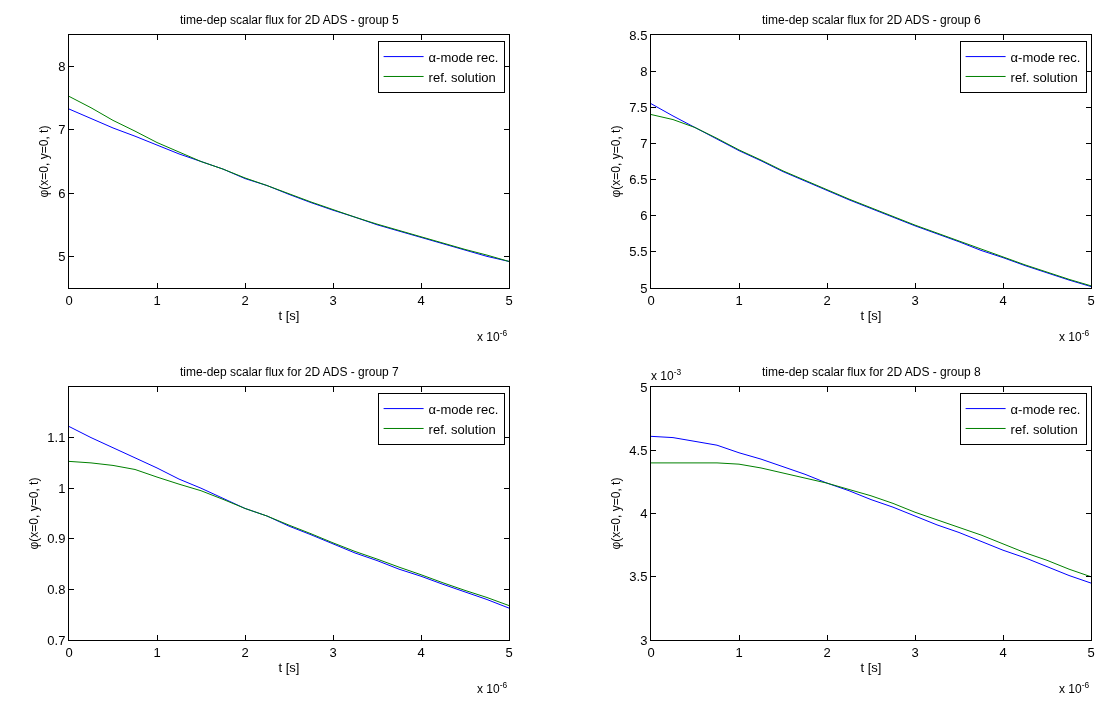 The image size is (1099, 704). Describe the element at coordinates (644, 514) in the screenshot. I see `y-tick-label: 4` at that location.